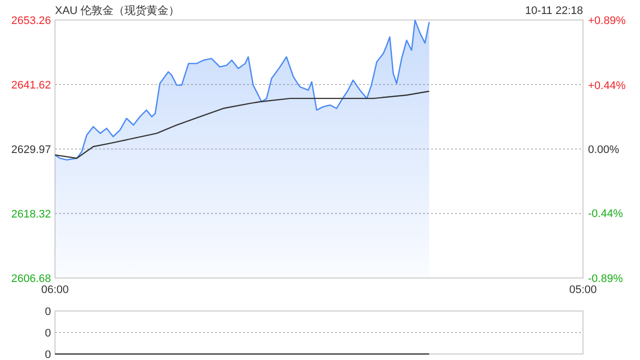 The height and width of the screenshot is (360, 640). Describe the element at coordinates (607, 86) in the screenshot. I see `y2-tick-label: +0.44%` at that location.